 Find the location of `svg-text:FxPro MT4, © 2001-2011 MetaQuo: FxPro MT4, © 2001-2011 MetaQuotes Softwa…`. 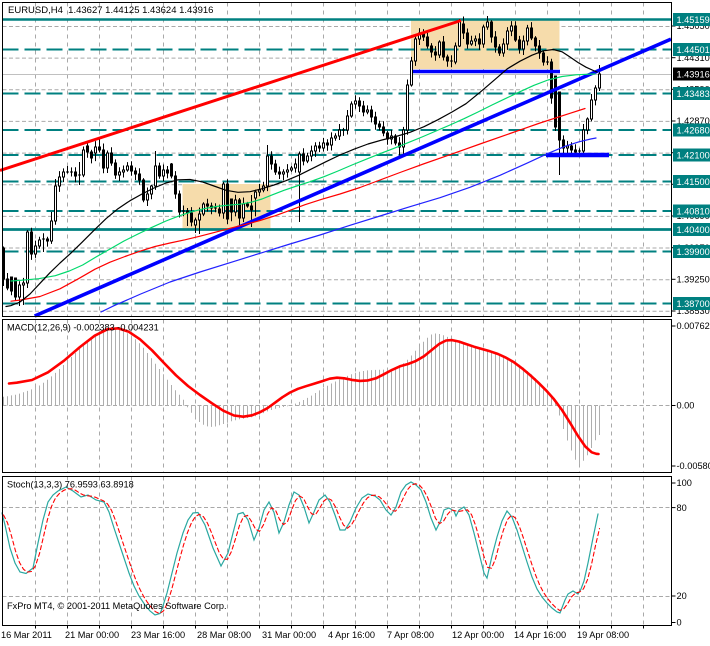

svg-text:FxPro MT4, © 2001-2011 MetaQuo: FxPro MT4, © 2001-2011 MetaQuotes Softwa… is located at coordinates (117, 606).